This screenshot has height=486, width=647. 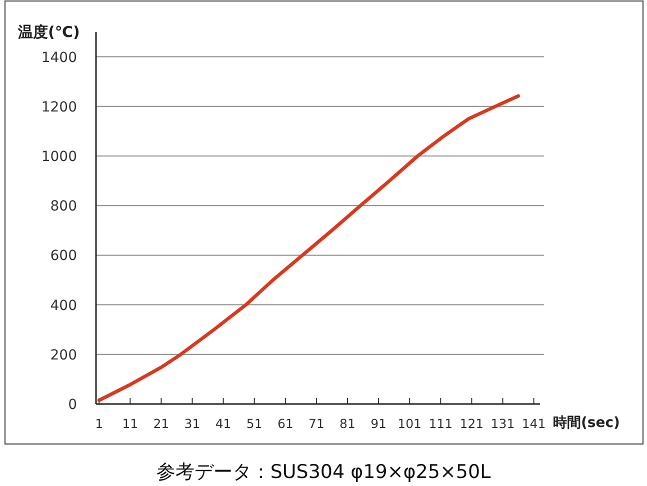 What do you see at coordinates (63, 355) in the screenshot?
I see `y-tick-label: 200` at bounding box center [63, 355].